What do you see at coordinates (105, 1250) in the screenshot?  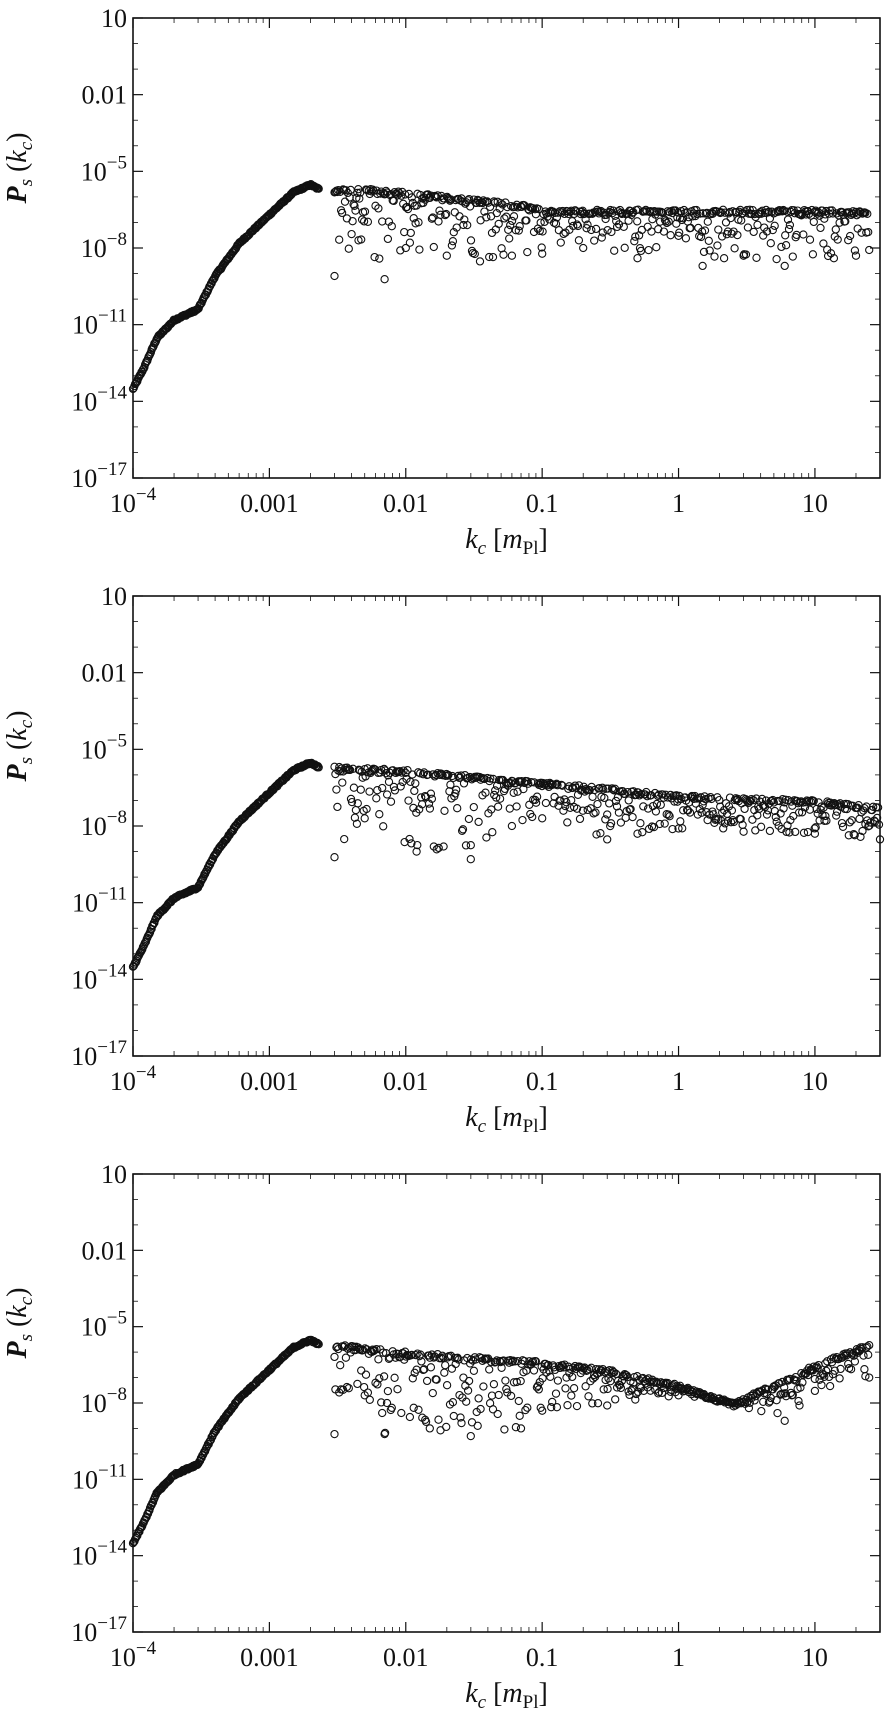 I see `y-tick-label: 0.01` at bounding box center [105, 1250].